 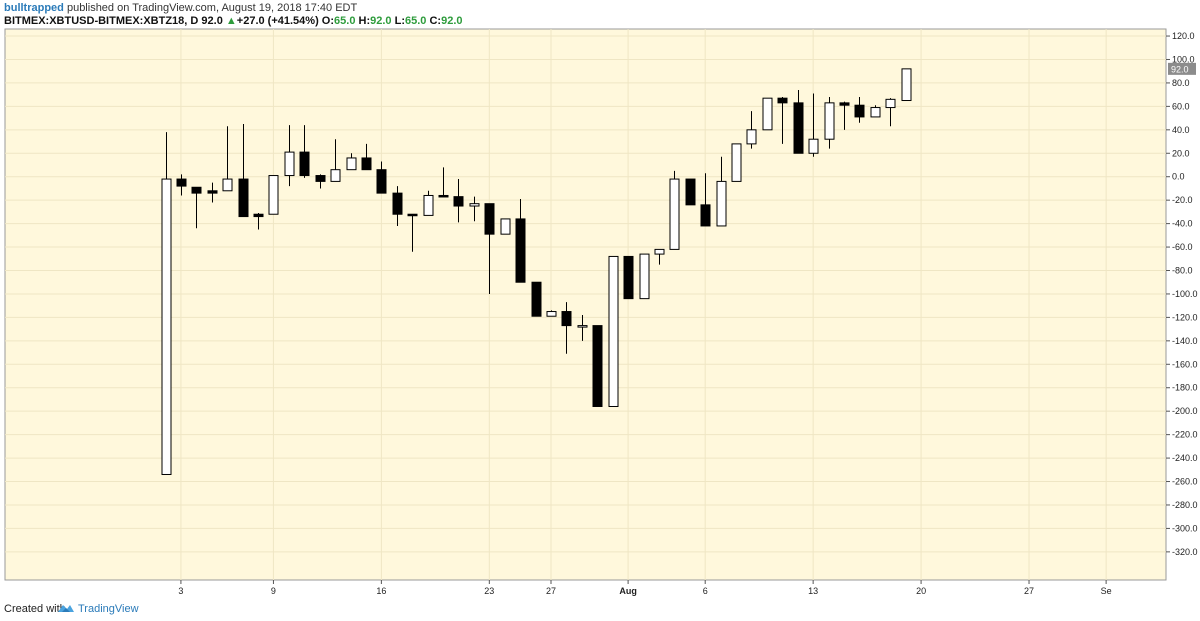 What do you see at coordinates (1181, 130) in the screenshot?
I see `y-tick-label: 40.0` at bounding box center [1181, 130].